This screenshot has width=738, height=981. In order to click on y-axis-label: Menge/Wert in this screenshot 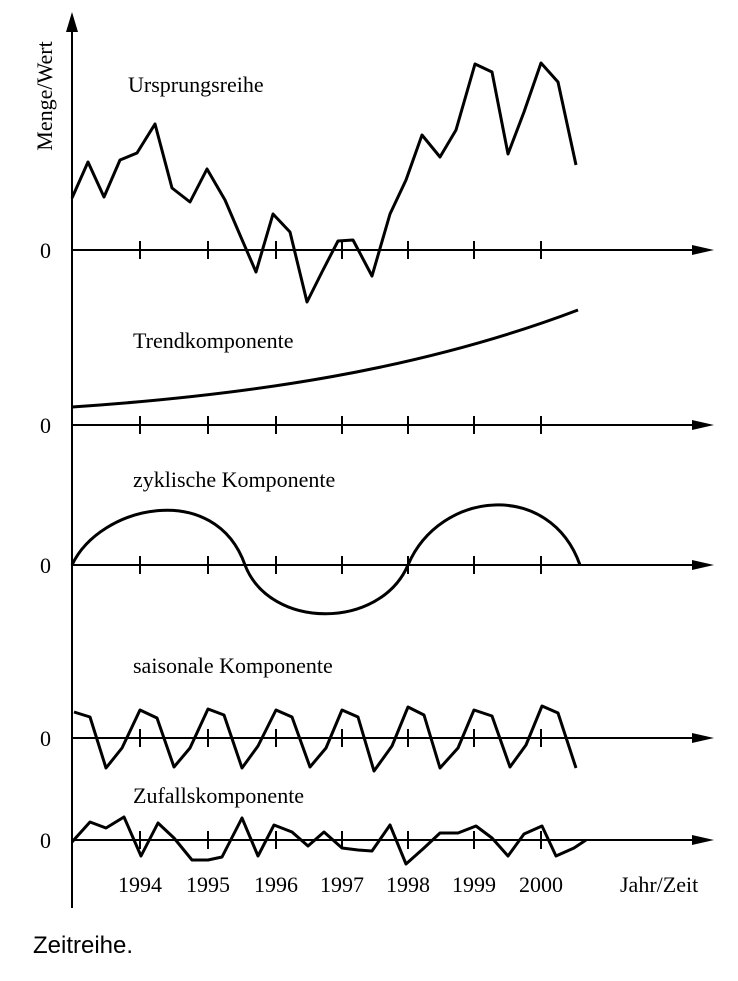, I will do `click(44, 95)`.